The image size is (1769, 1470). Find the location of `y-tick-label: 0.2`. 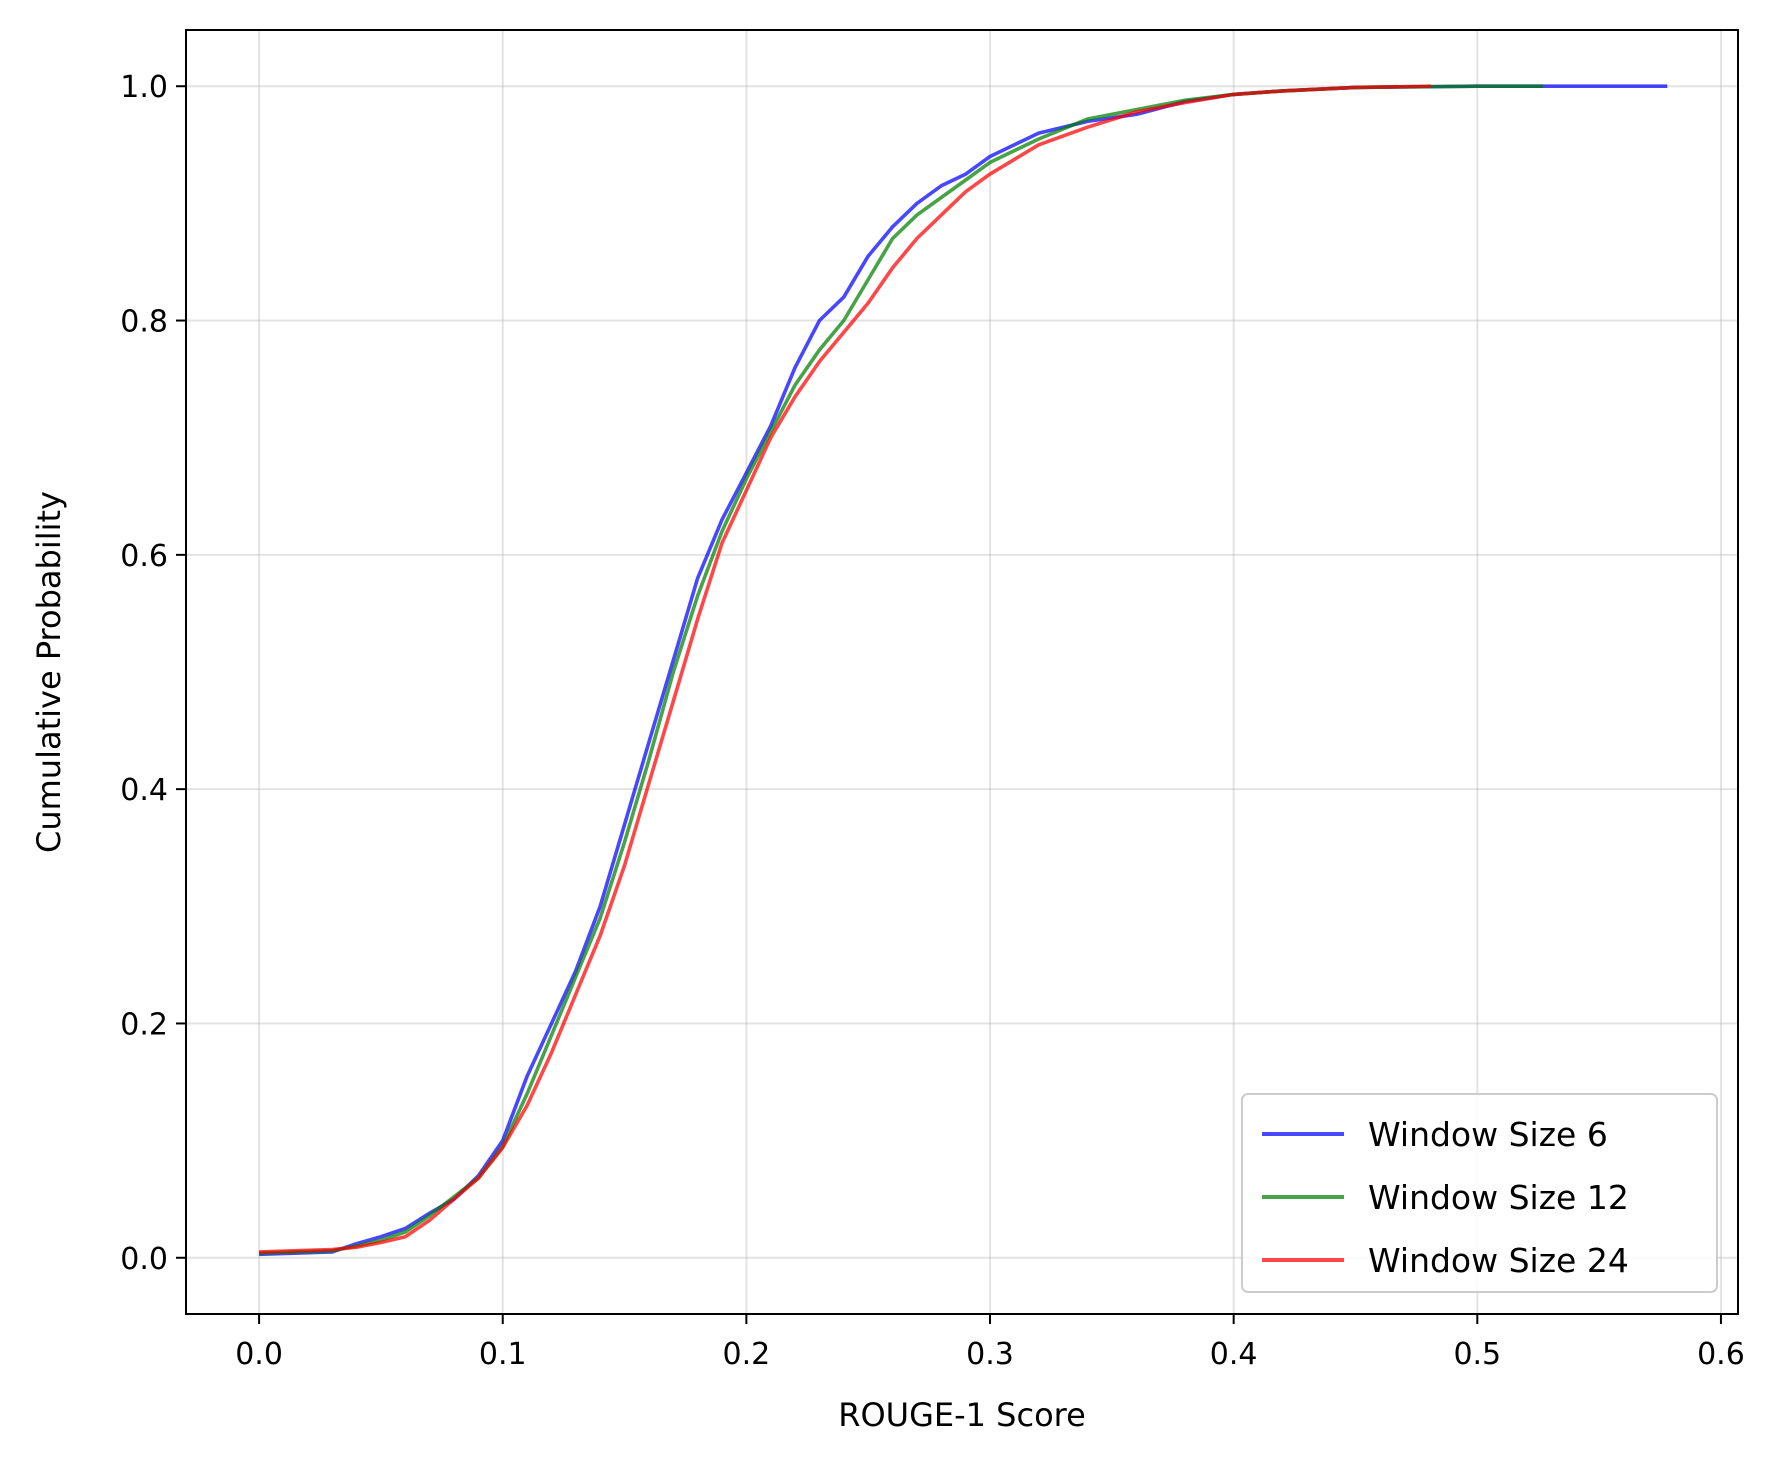

y-tick-label: 0.2 is located at coordinates (144, 1024).